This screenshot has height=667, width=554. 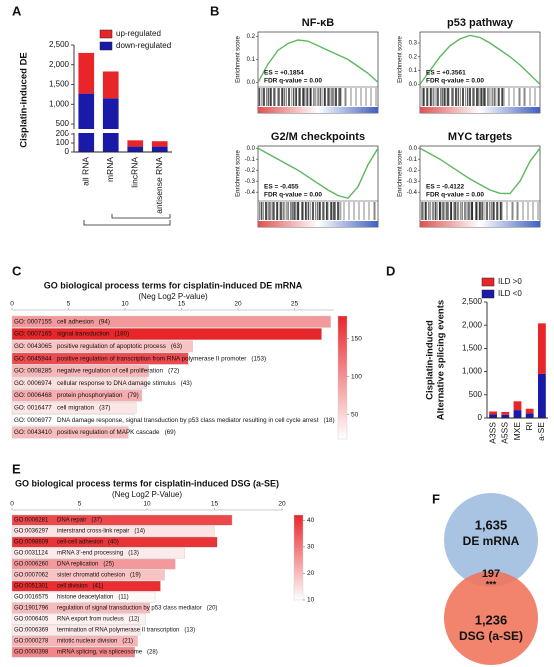 I want to click on go-term: DNA repair, so click(x=71, y=521).